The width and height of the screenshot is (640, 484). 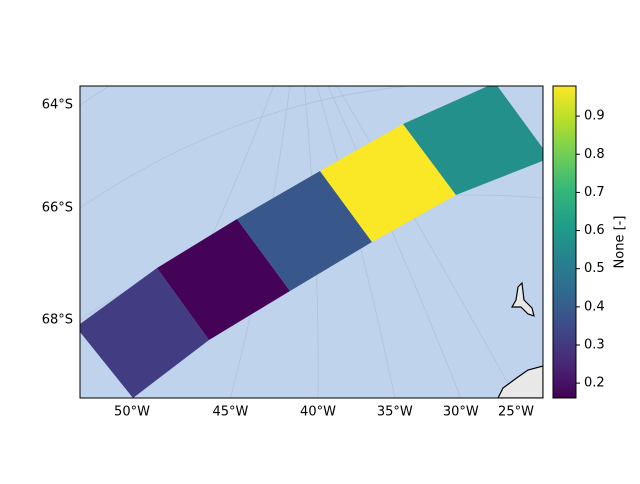 I want to click on colorbar-label: None [-], so click(x=620, y=242).